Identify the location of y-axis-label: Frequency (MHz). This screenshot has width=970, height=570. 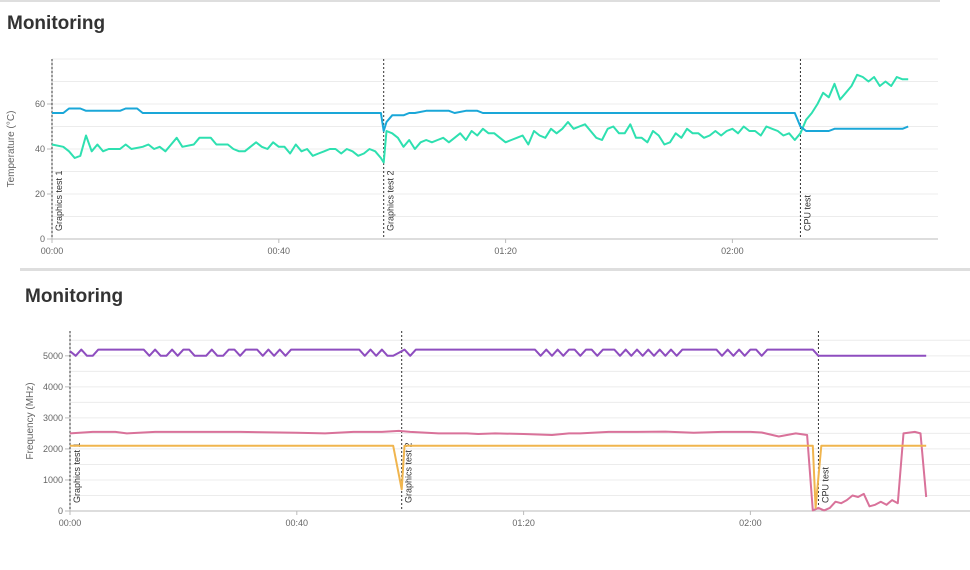
(30, 420).